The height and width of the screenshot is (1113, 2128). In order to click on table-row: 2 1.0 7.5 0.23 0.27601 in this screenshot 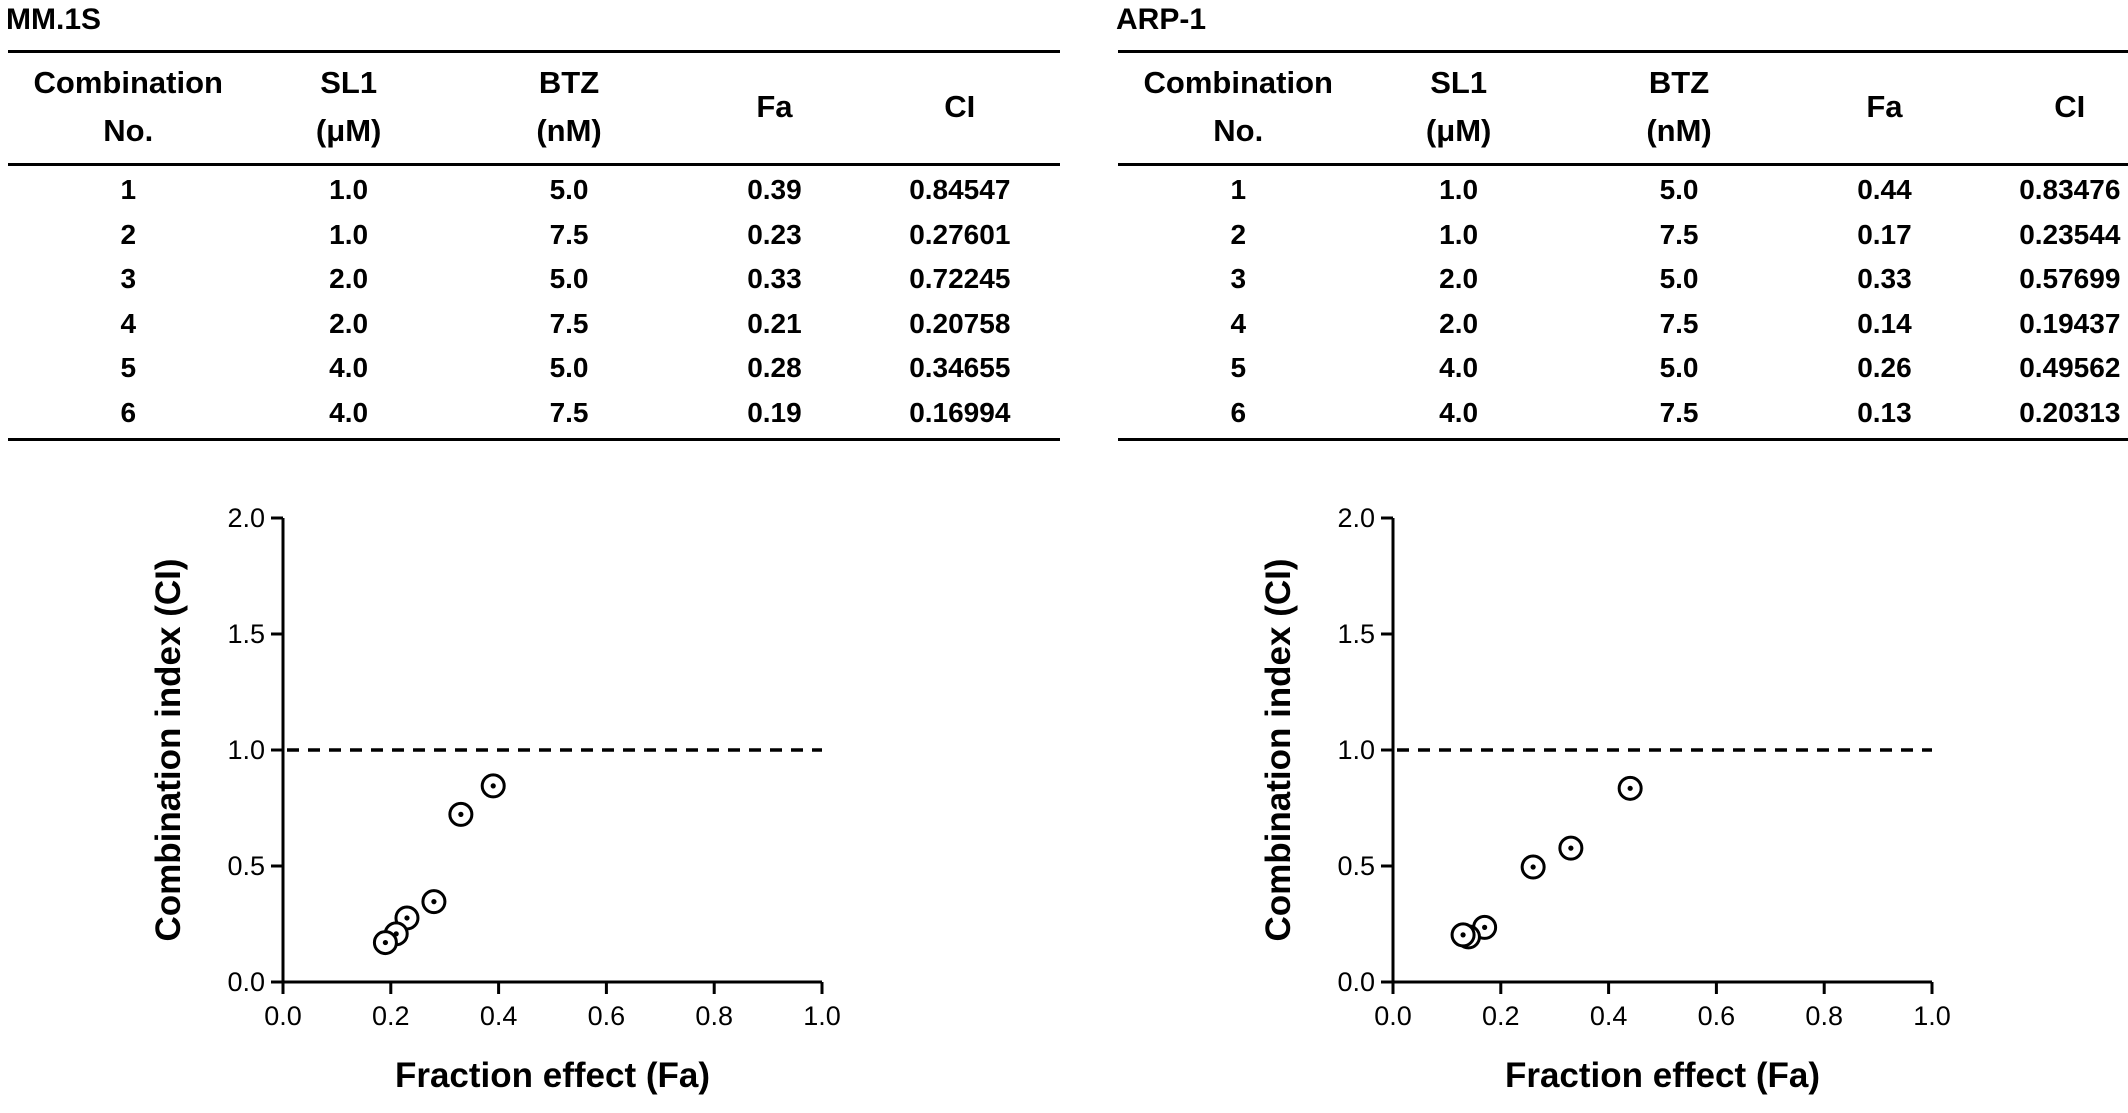, I will do `click(534, 235)`.